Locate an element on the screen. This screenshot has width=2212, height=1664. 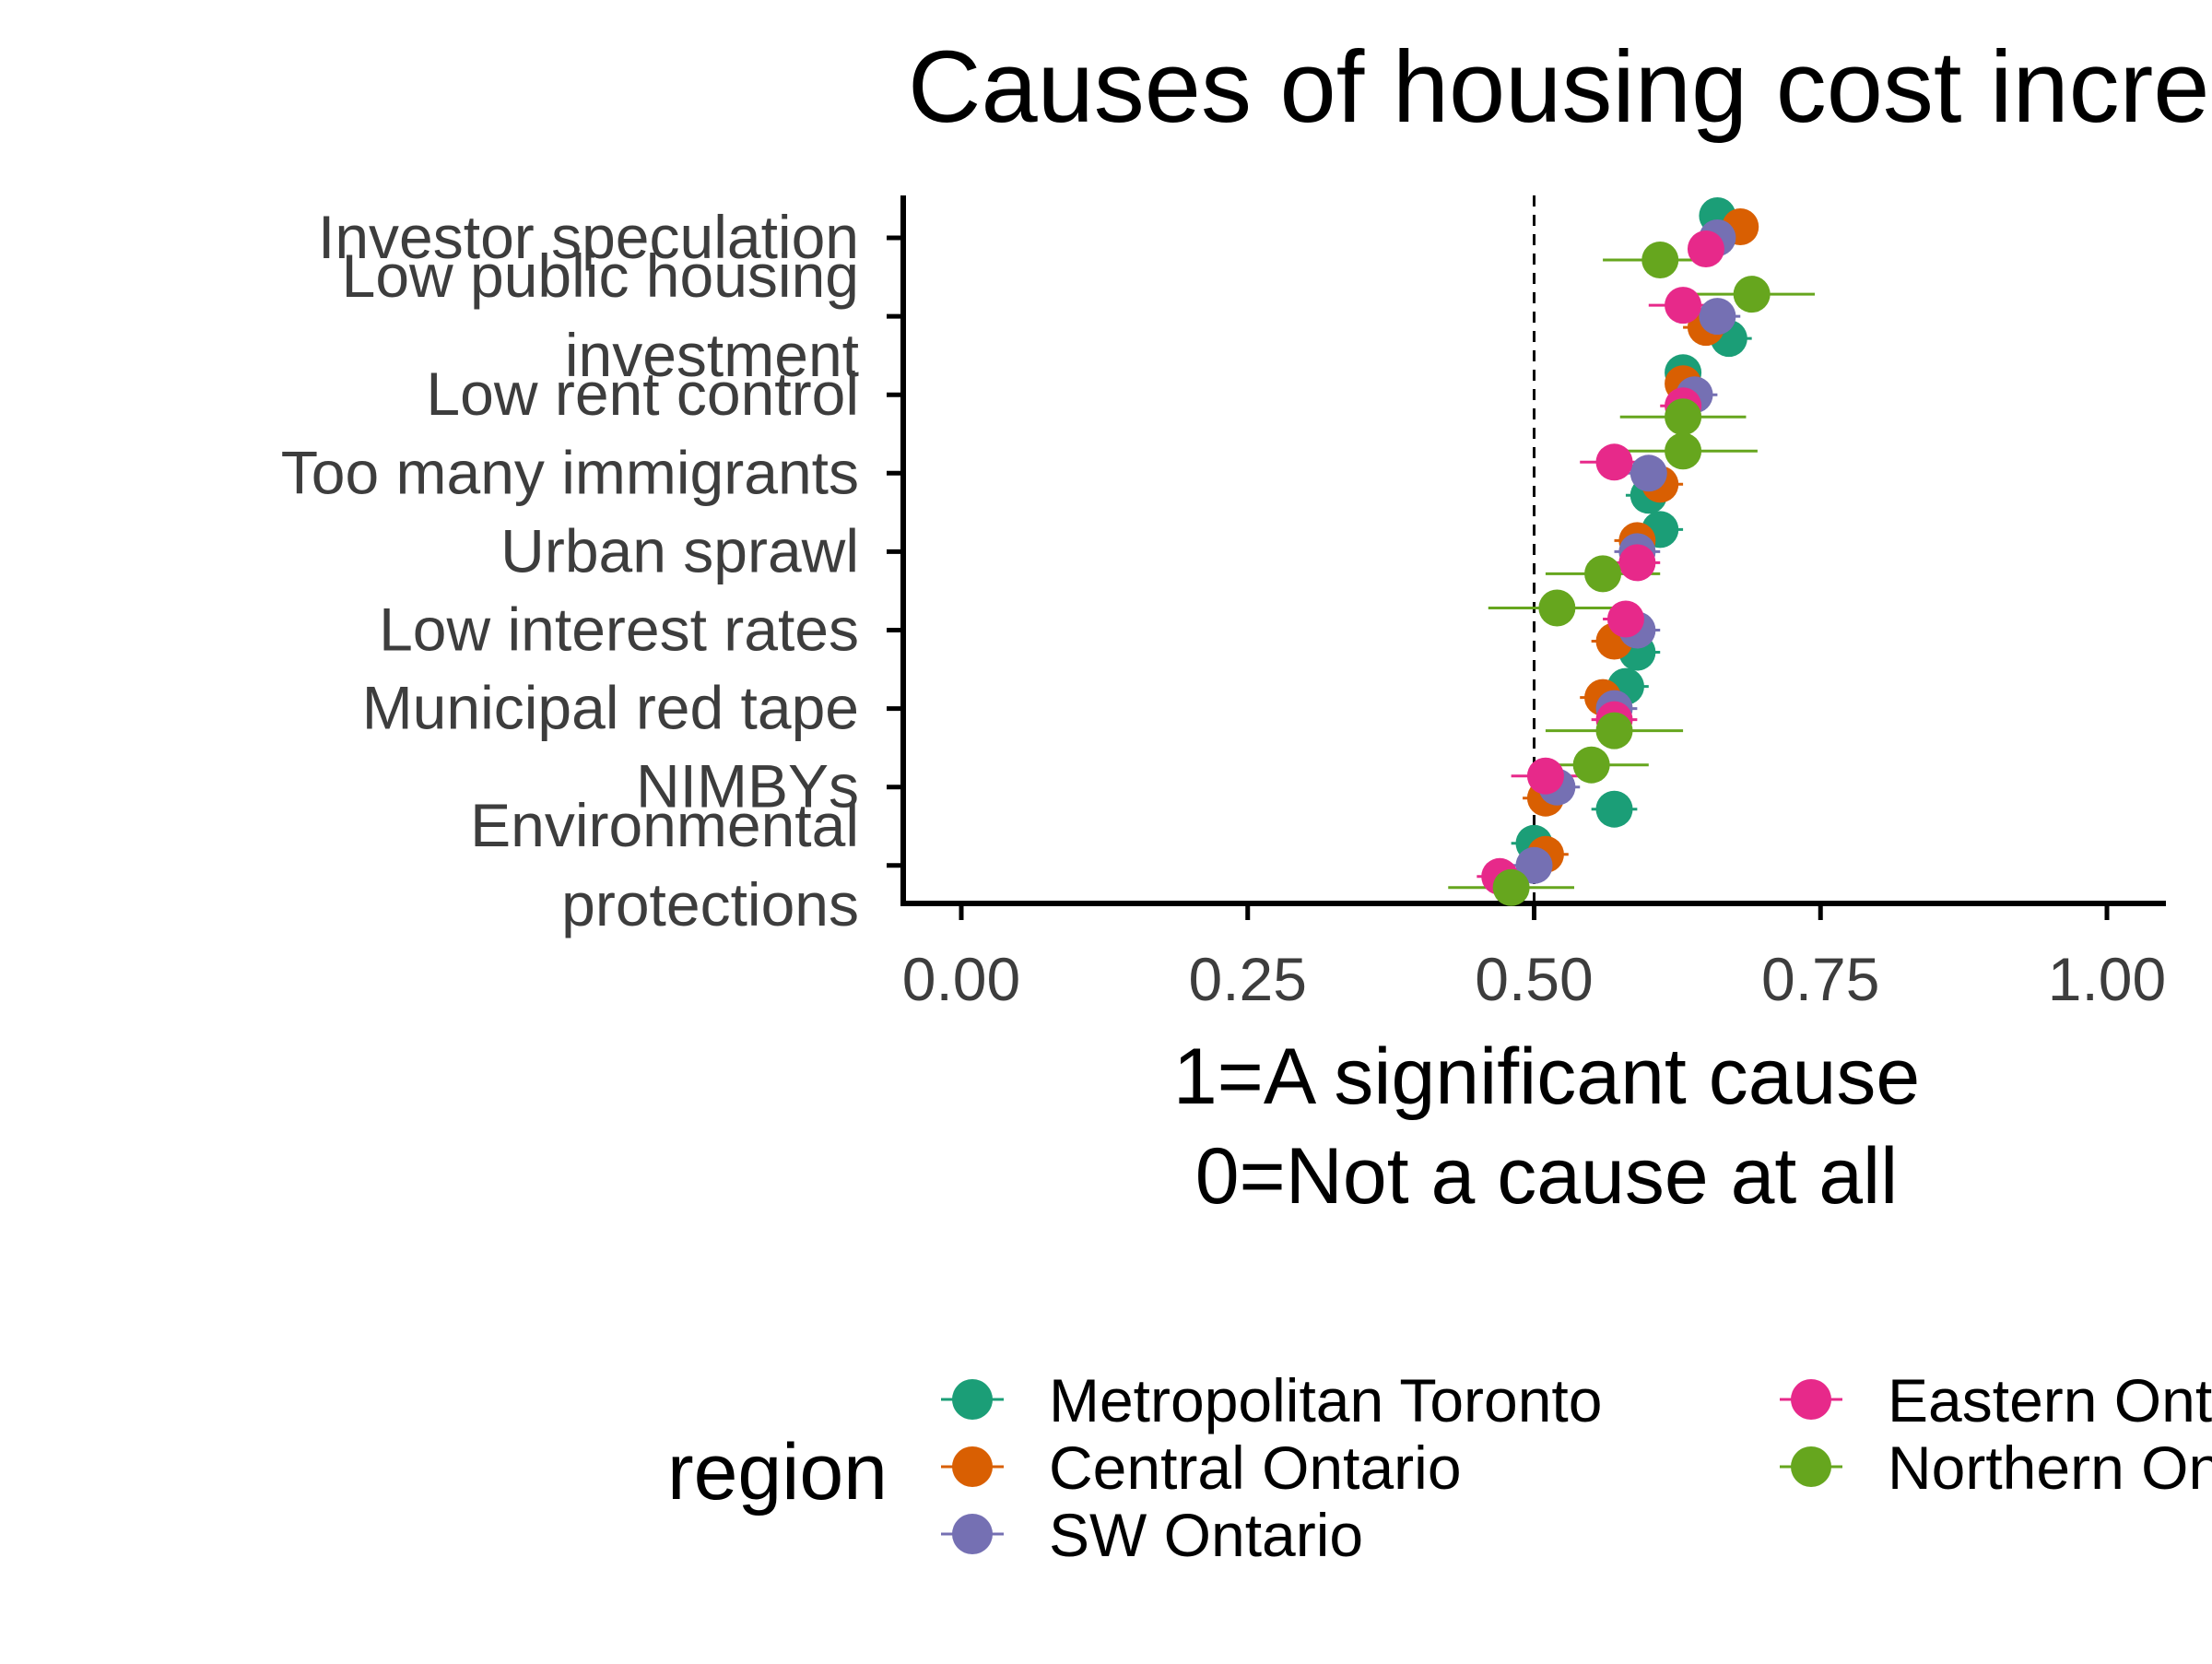
y-tick-label: Municipal red tape is located at coordinates (610, 708).